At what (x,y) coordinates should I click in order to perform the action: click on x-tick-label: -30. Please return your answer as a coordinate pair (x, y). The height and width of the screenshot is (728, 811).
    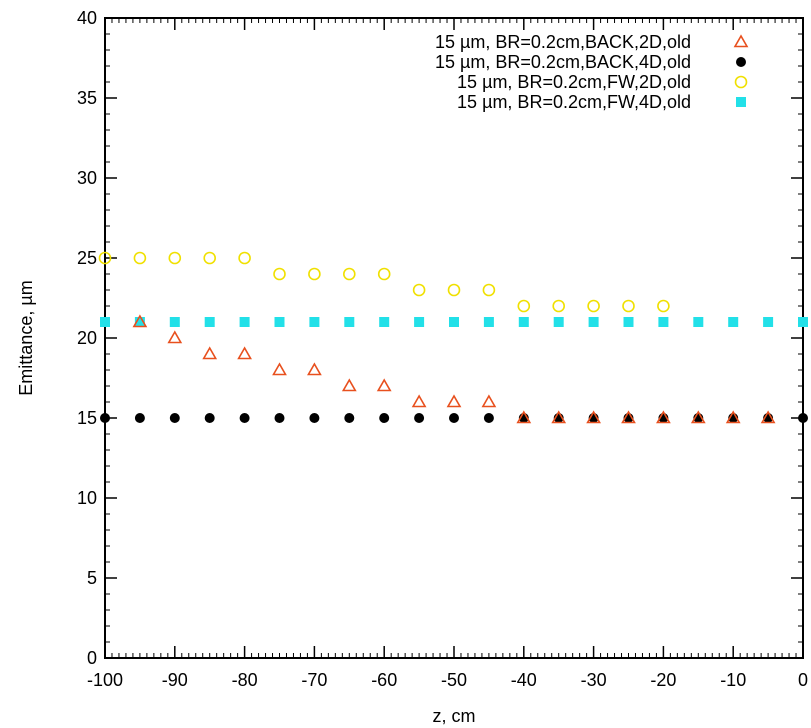
    Looking at the image, I should click on (594, 680).